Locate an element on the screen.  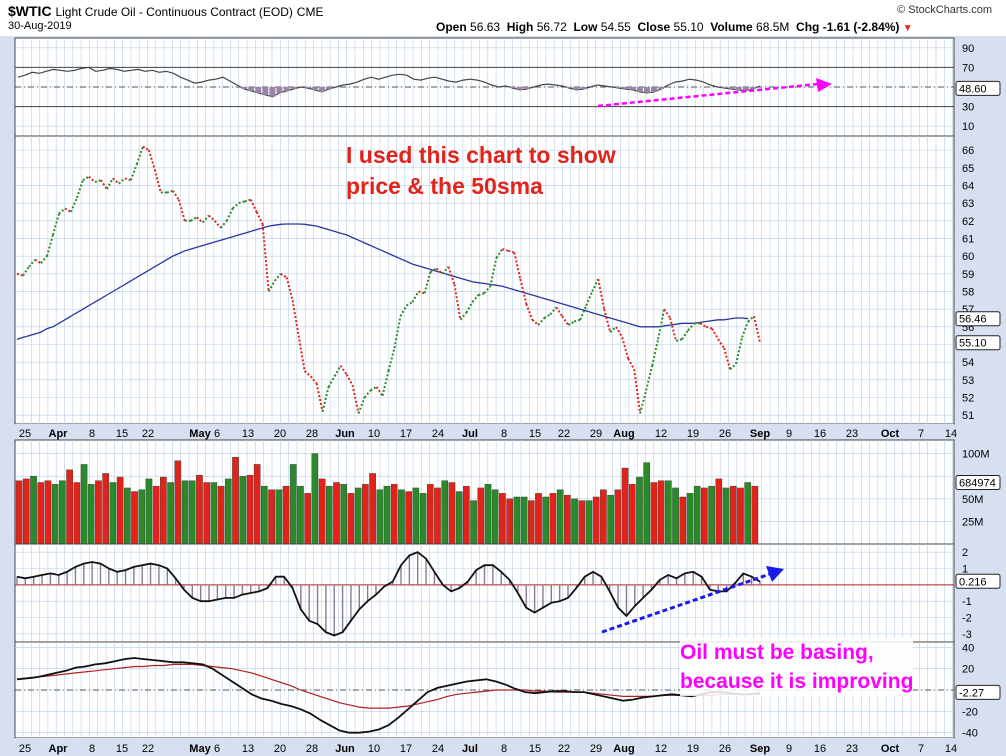
x-axis-label-top: 10 is located at coordinates (374, 434).